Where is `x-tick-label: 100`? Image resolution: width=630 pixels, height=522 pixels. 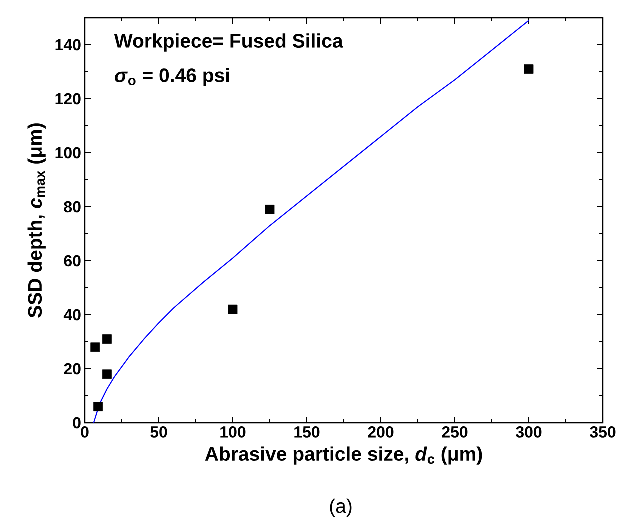 x-tick-label: 100 is located at coordinates (233, 432).